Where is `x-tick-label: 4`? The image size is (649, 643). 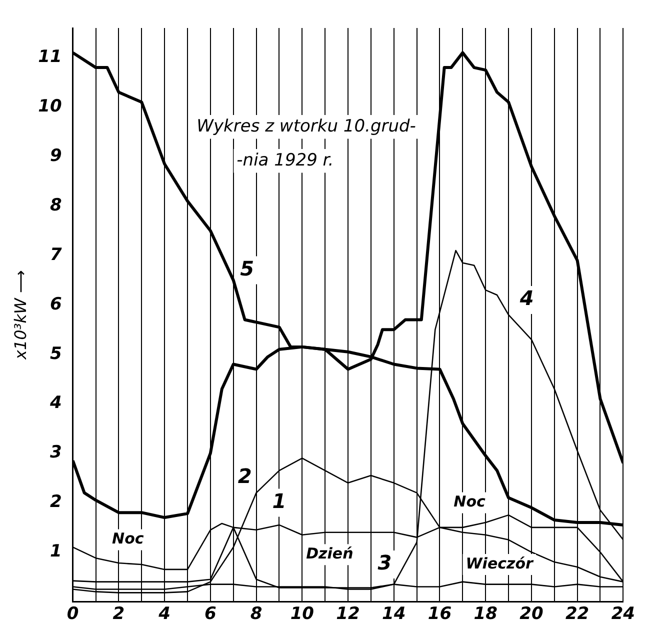
x-tick-label: 4 is located at coordinates (164, 614).